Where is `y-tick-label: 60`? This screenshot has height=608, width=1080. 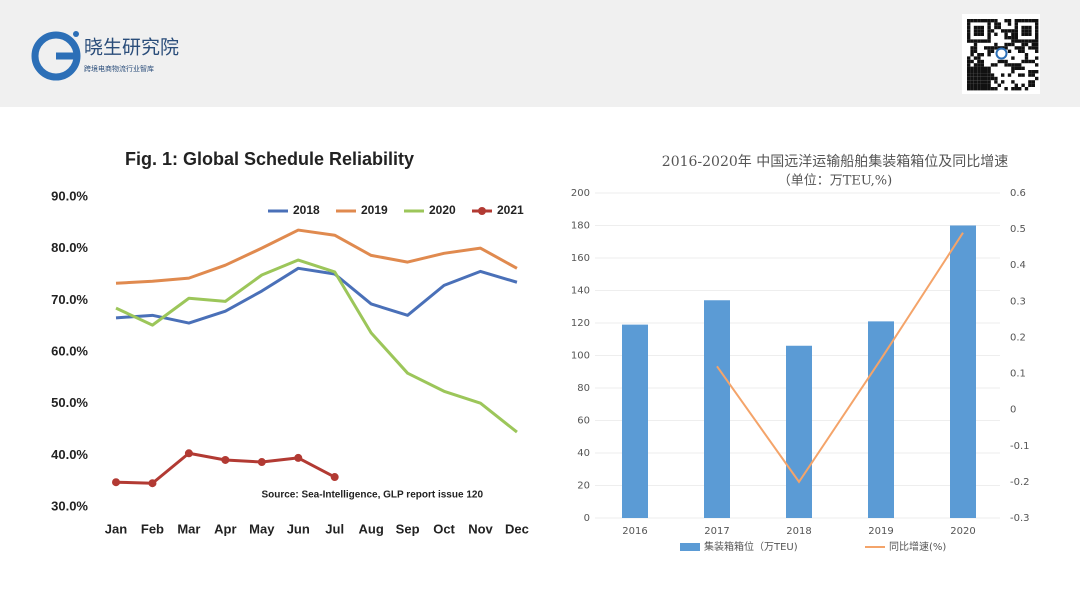
y-tick-label: 60 is located at coordinates (583, 421).